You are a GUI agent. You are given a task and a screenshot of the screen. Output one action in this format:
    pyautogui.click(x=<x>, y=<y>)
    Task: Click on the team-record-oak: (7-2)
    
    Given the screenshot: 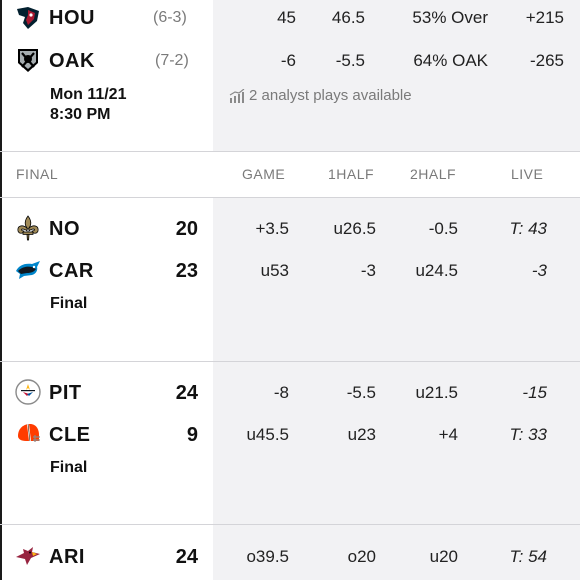 What is the action you would take?
    pyautogui.click(x=172, y=60)
    